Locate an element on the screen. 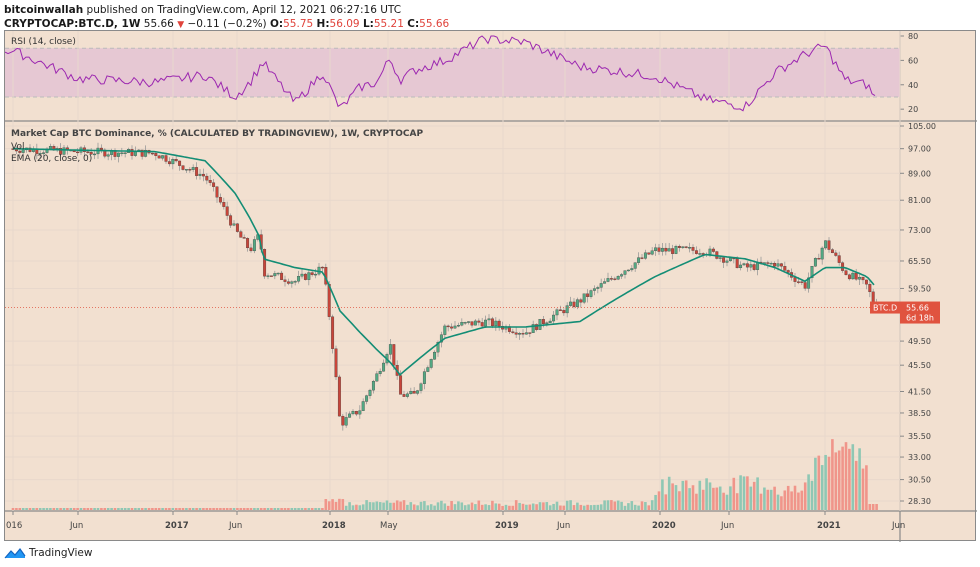  down-triangle-icon: ▼ is located at coordinates (181, 25).